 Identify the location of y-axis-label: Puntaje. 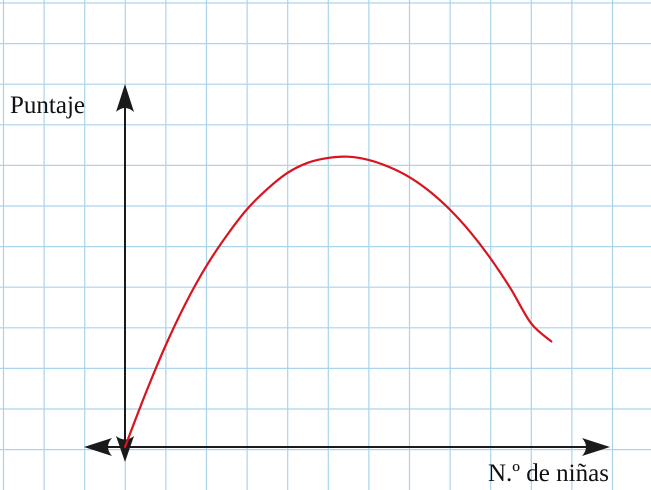
(47, 105).